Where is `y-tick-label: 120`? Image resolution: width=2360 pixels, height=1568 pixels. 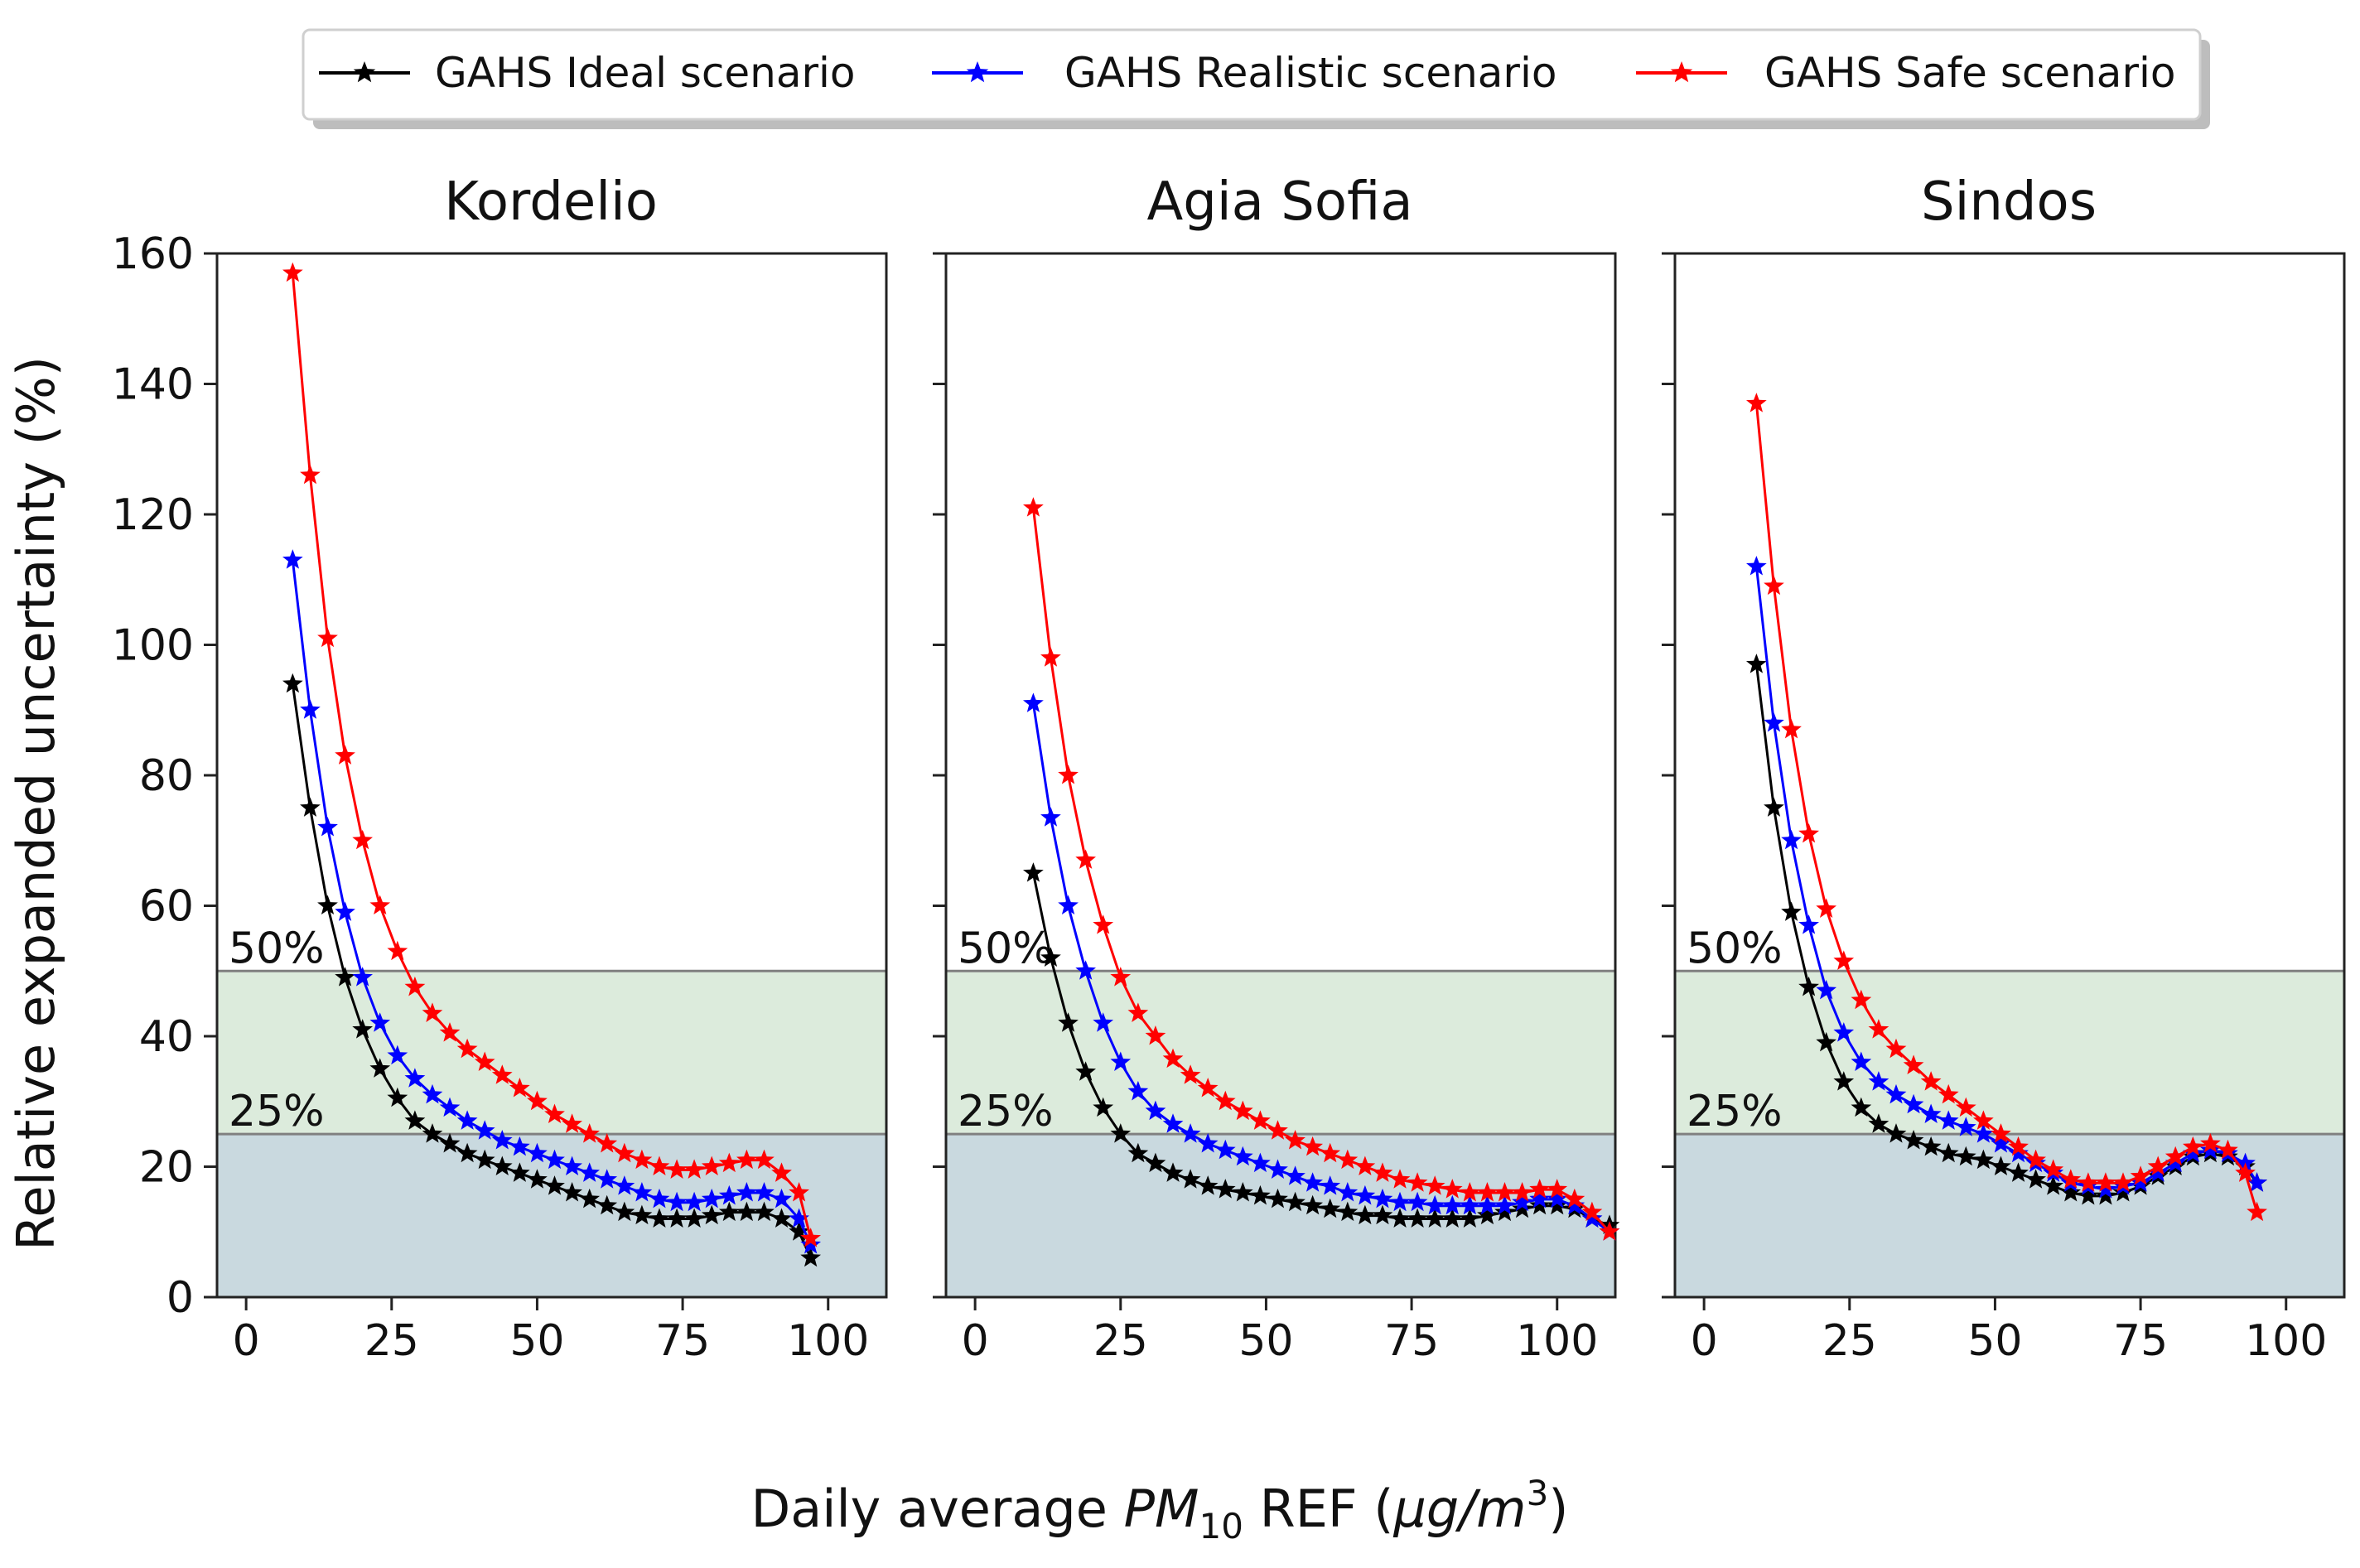 y-tick-label: 120 is located at coordinates (153, 515).